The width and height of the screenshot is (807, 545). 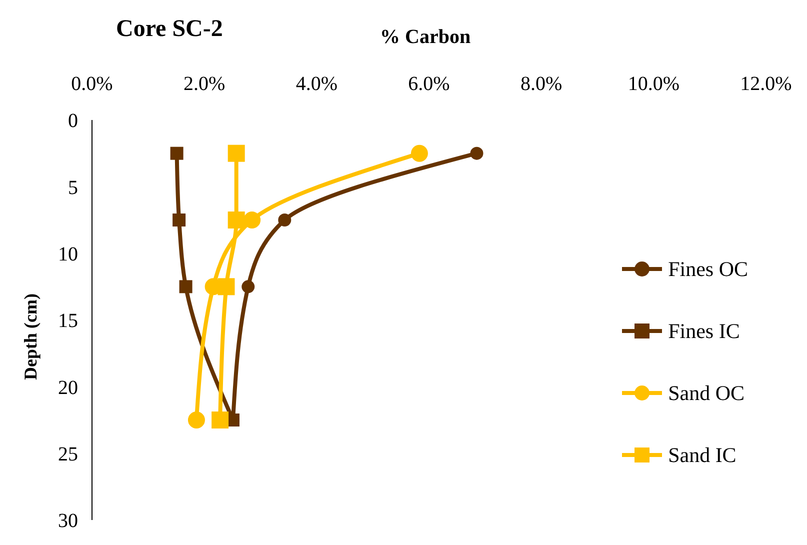 I want to click on legend-label: Fines OC, so click(x=708, y=269).